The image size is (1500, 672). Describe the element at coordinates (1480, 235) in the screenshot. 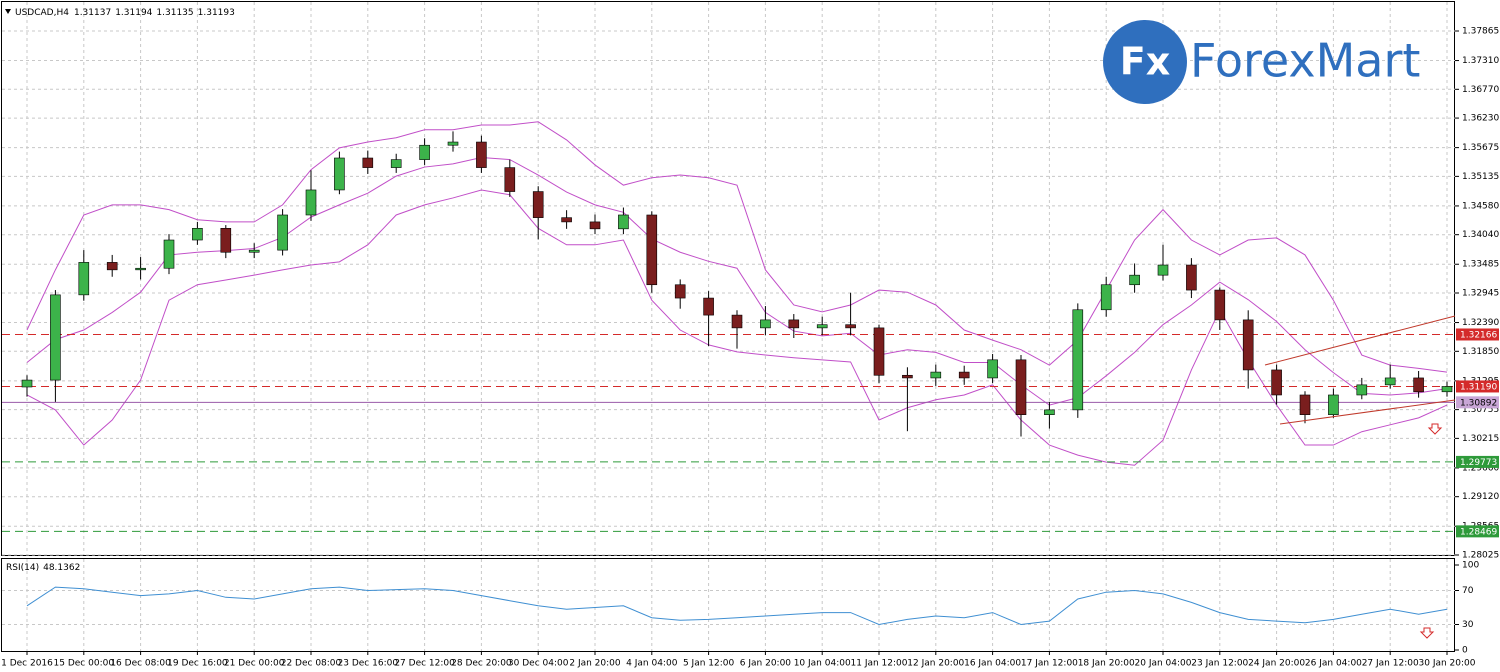

I see `y-tick-label: 1.34040` at that location.